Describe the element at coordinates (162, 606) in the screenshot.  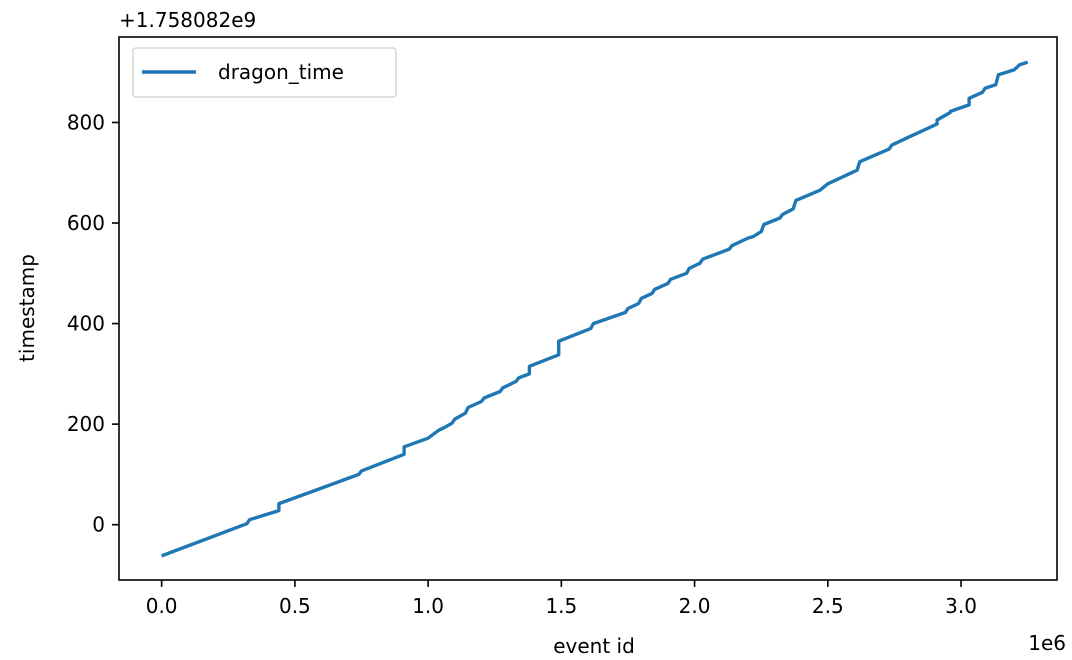
I see `x-tick-label: 0.0` at that location.